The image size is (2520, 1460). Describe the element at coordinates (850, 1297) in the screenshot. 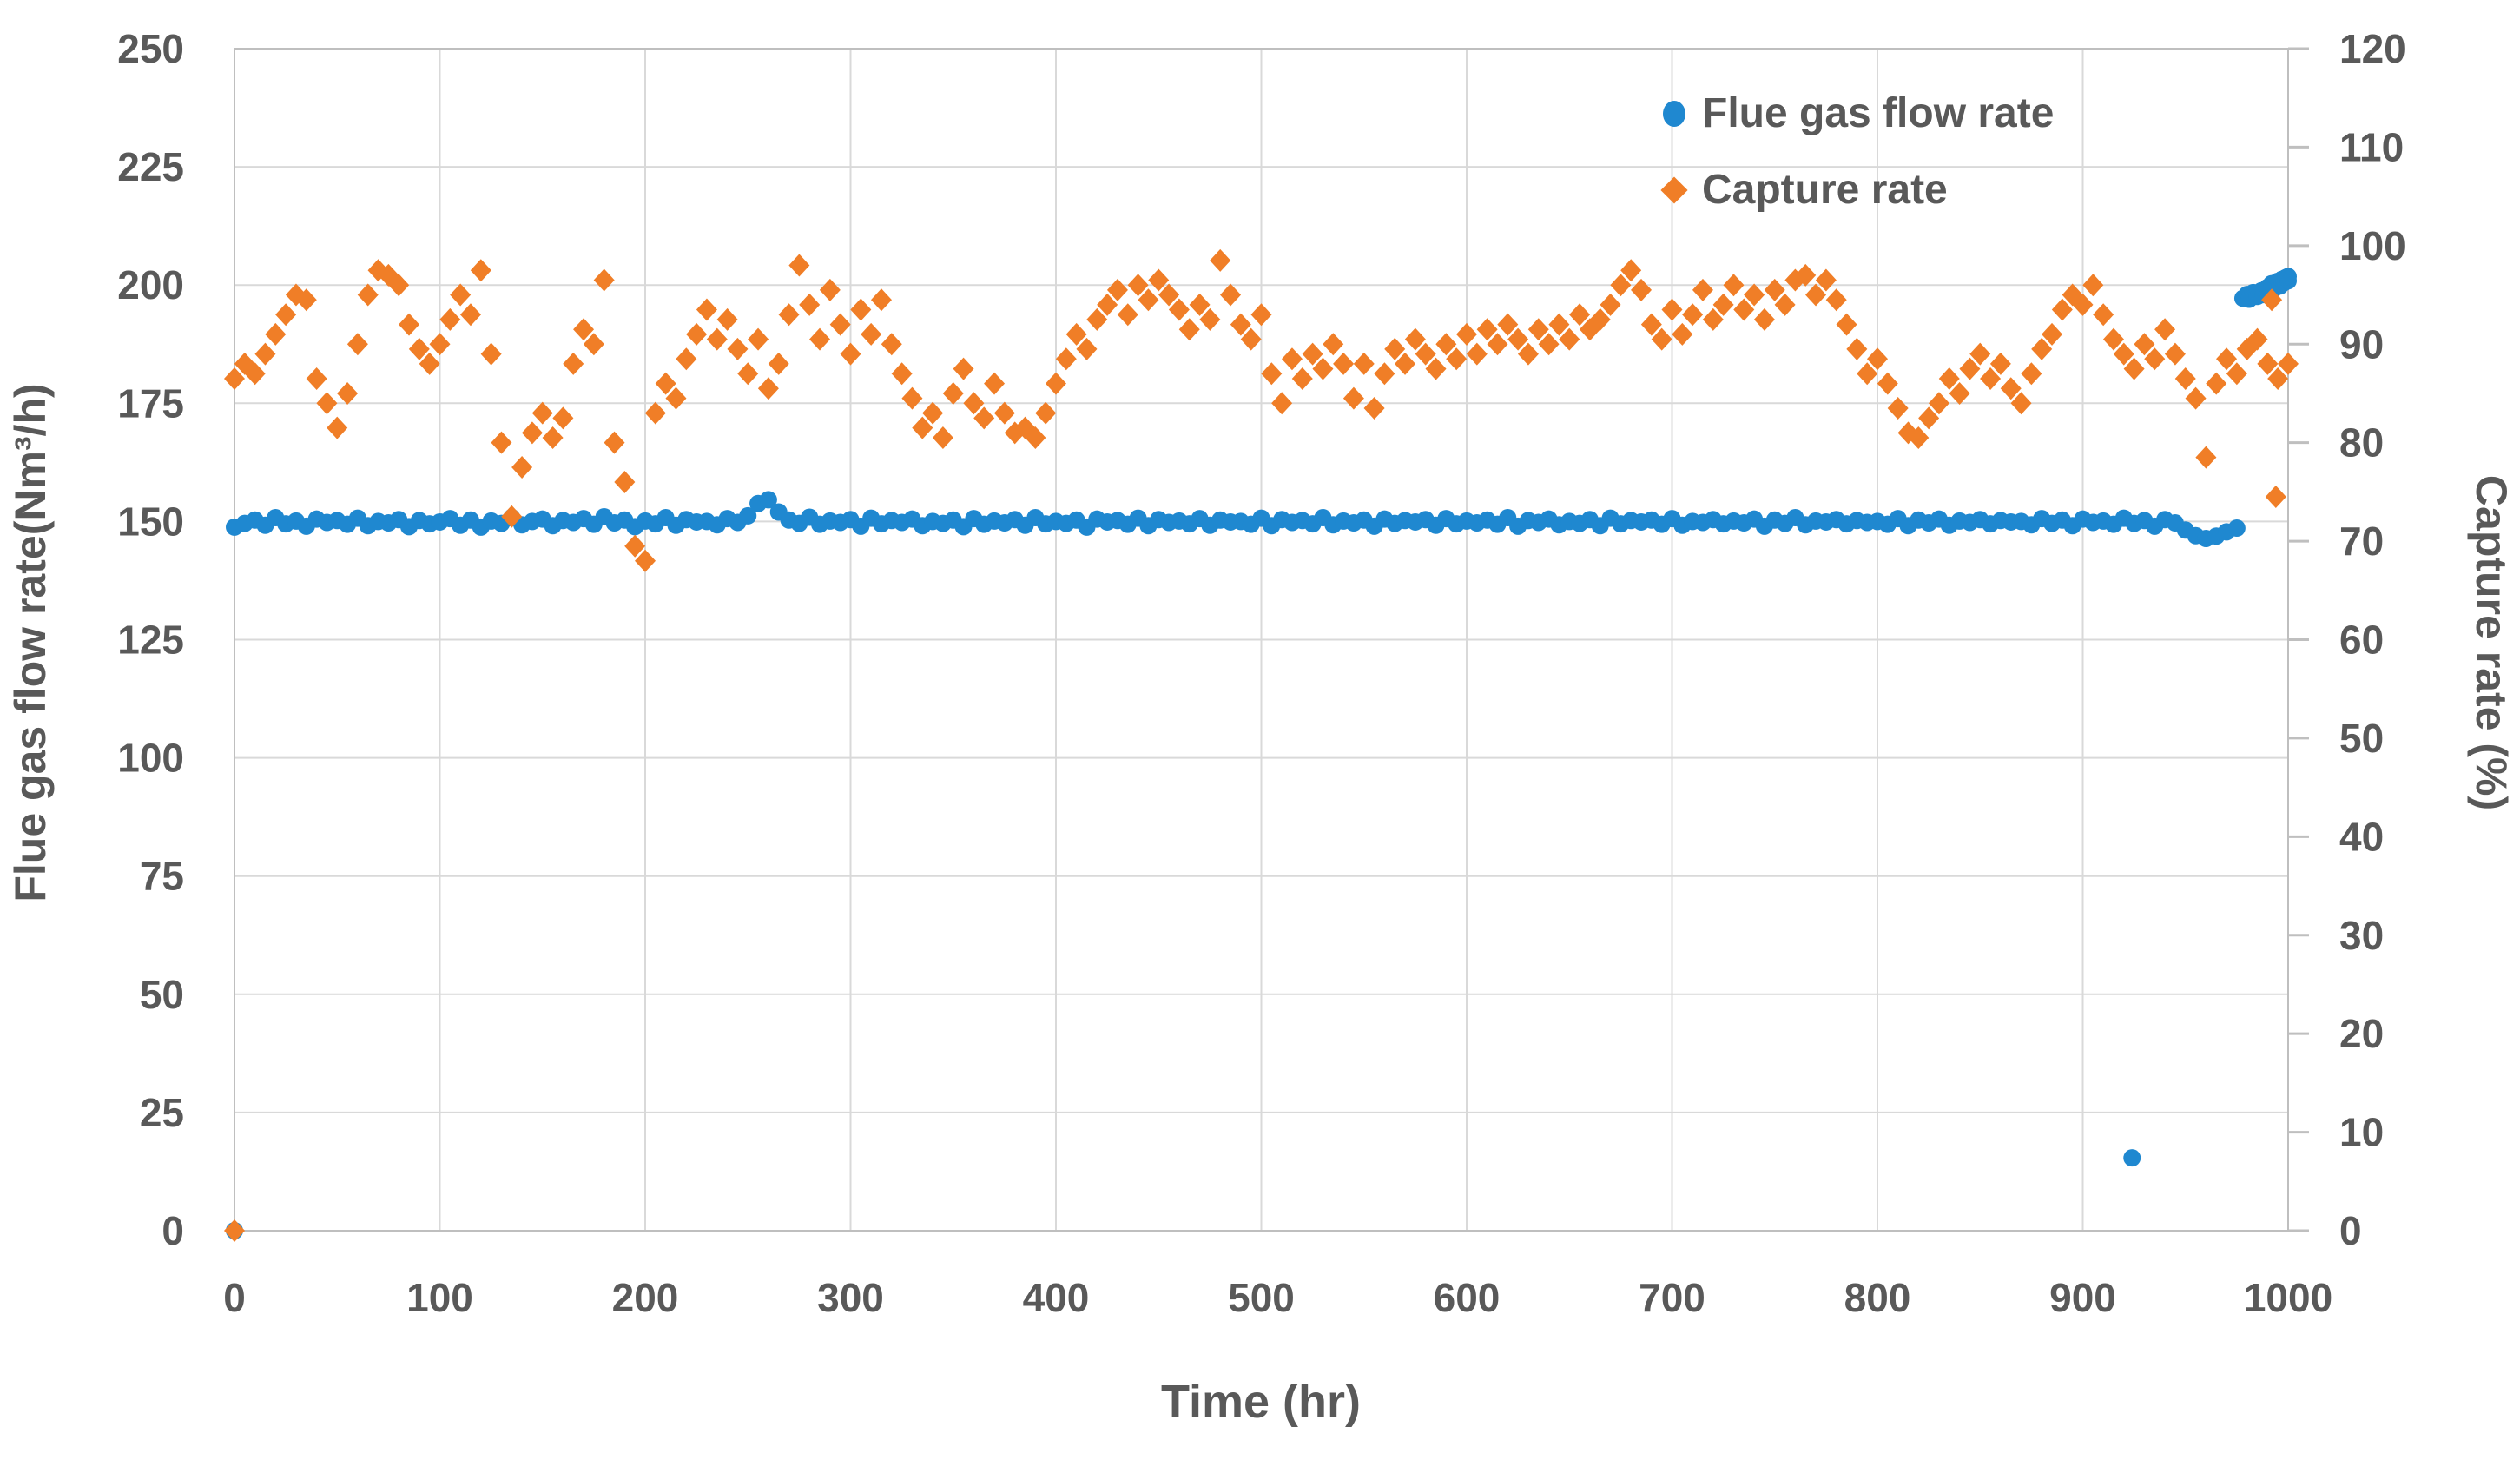

I see `svg-text: 300` at that location.